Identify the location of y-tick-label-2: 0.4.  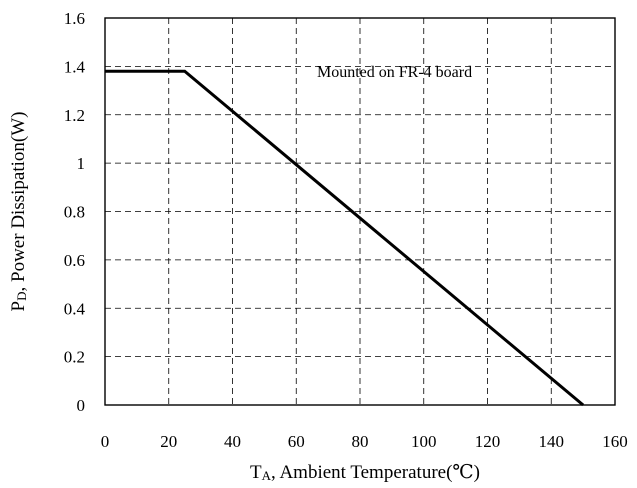
(75, 308).